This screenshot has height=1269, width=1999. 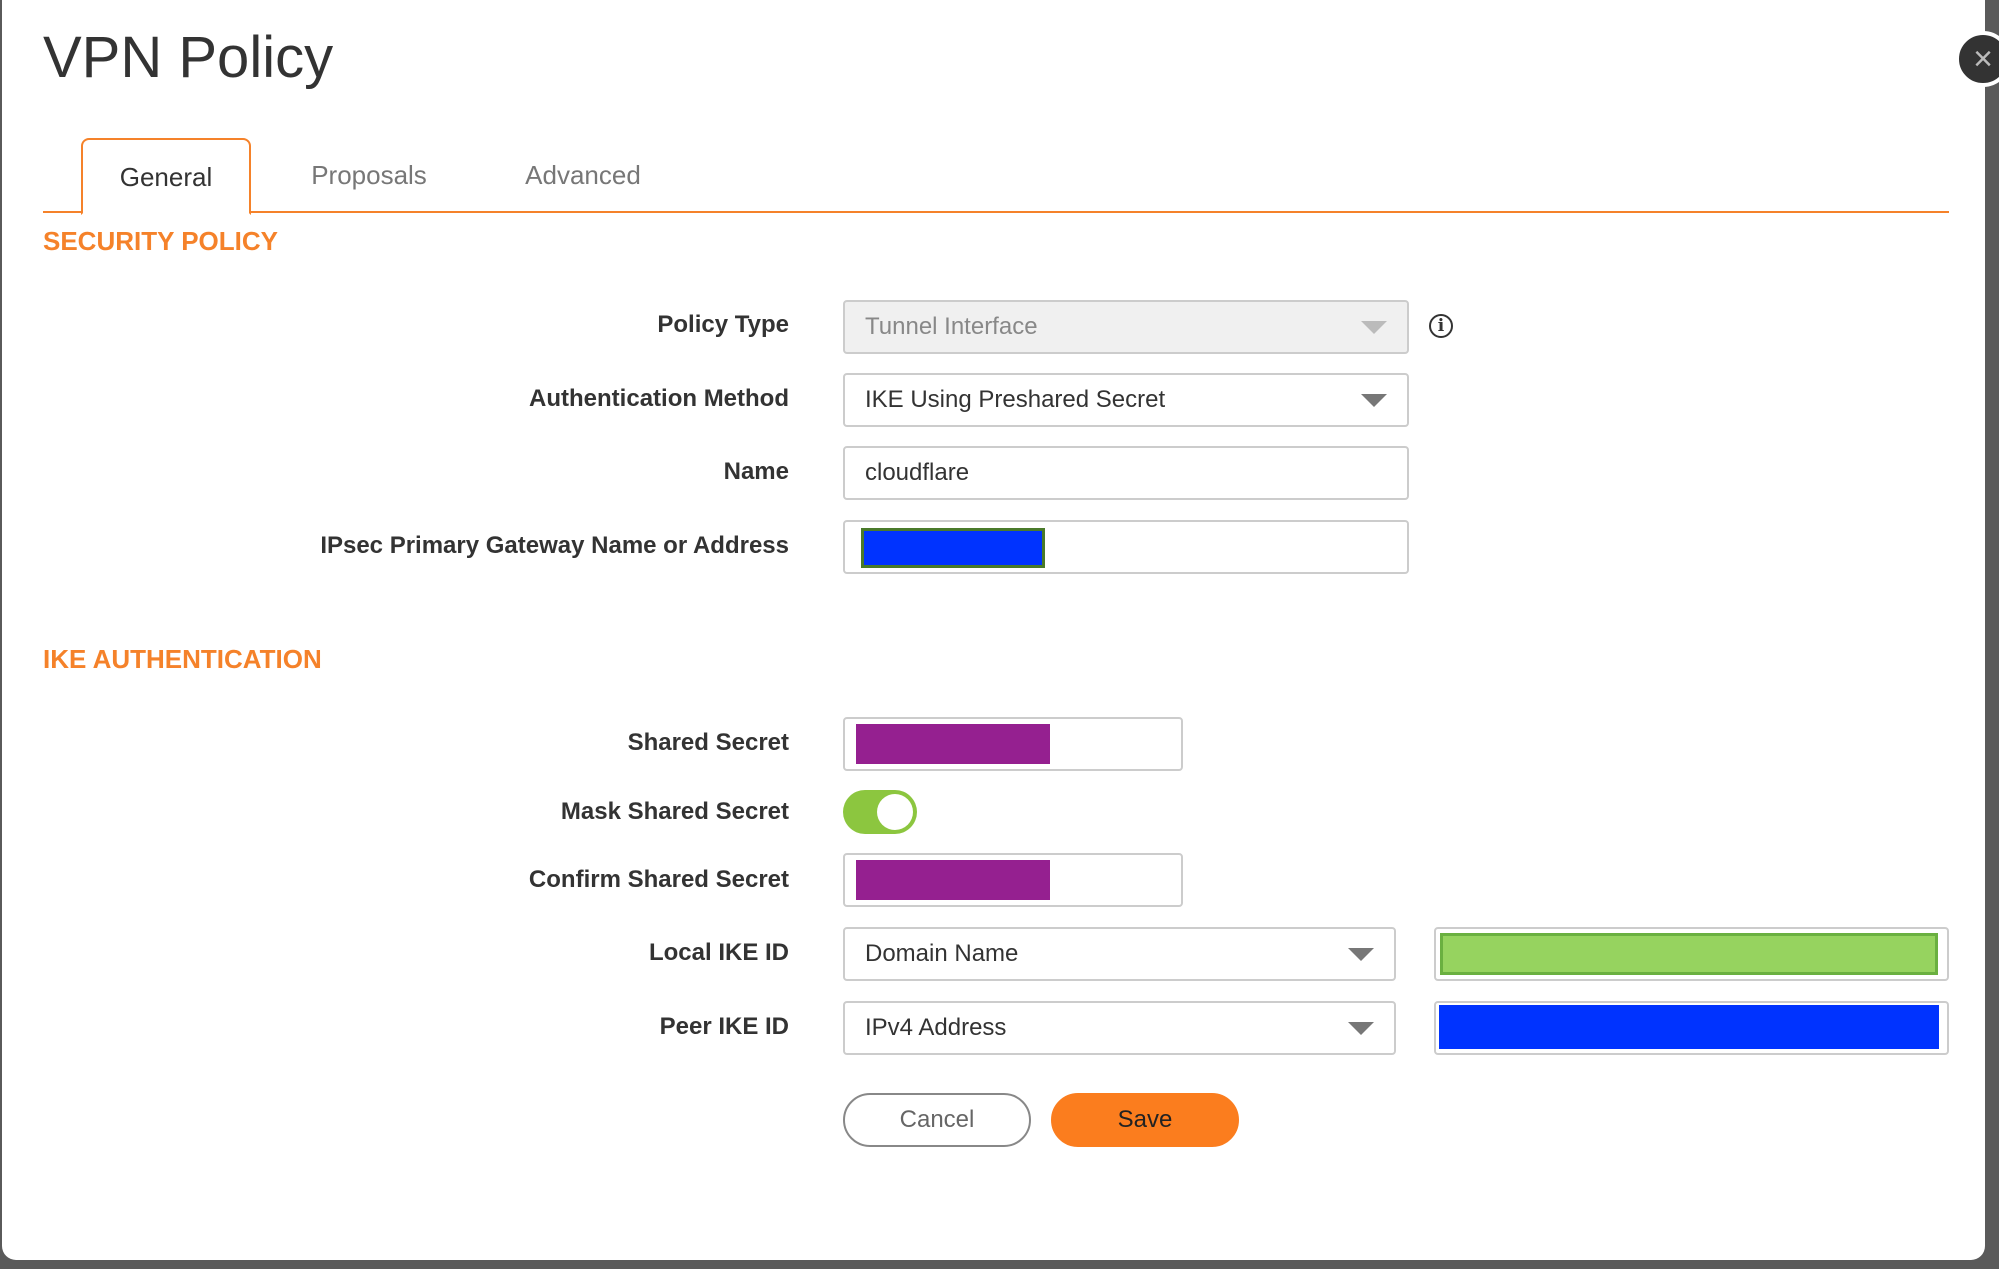 What do you see at coordinates (723, 324) in the screenshot?
I see `policy-type-label: Policy Type` at bounding box center [723, 324].